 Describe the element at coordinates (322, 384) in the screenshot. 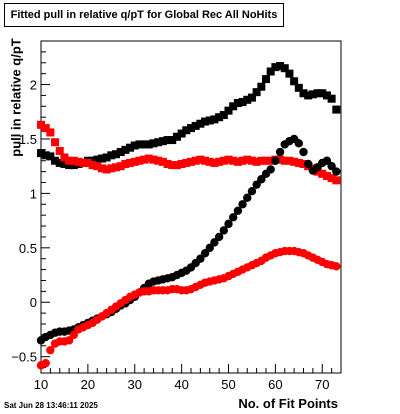

I see `x-tick-label: 70` at that location.